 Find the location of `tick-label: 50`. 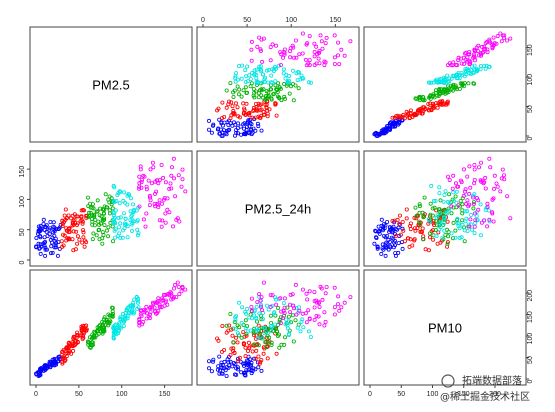

tick-label: 50 is located at coordinates (79, 394).